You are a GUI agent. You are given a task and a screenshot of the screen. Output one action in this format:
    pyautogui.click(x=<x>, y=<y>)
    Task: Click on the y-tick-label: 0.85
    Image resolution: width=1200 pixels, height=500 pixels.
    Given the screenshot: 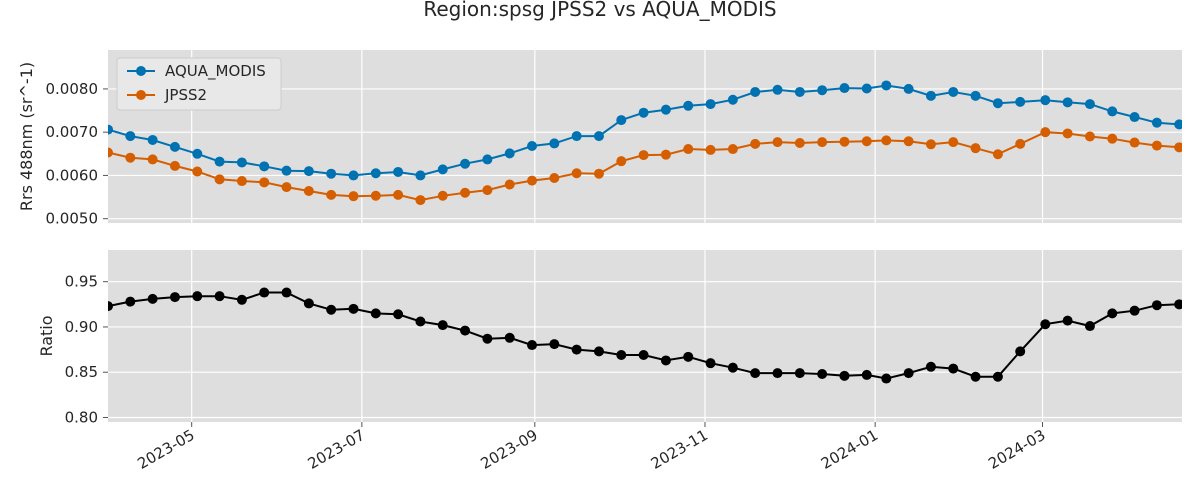 What is the action you would take?
    pyautogui.click(x=81, y=372)
    